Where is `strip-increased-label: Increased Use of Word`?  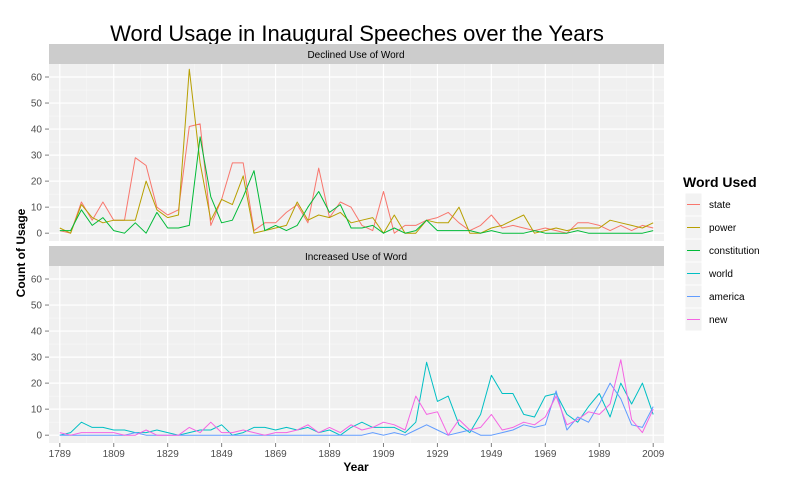 strip-increased-label: Increased Use of Word is located at coordinates (356, 257).